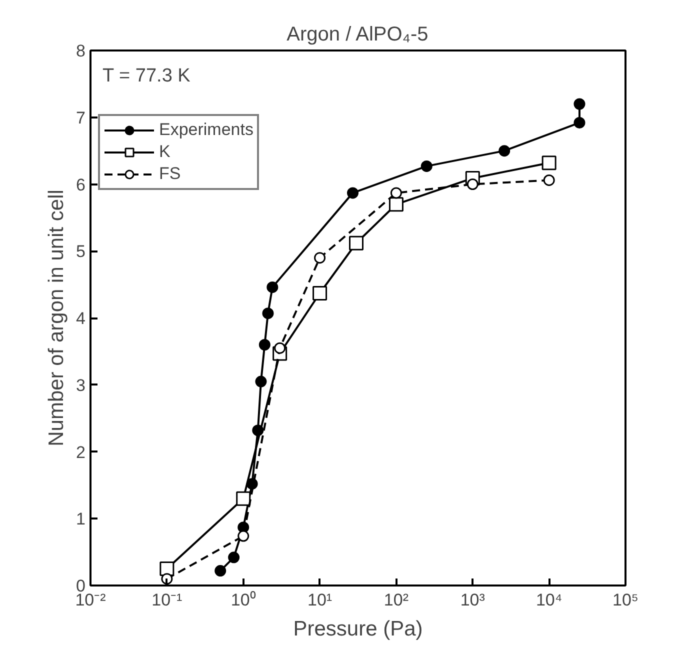 The width and height of the screenshot is (678, 660). What do you see at coordinates (81, 385) in the screenshot?
I see `y-tick-label: 3` at bounding box center [81, 385].